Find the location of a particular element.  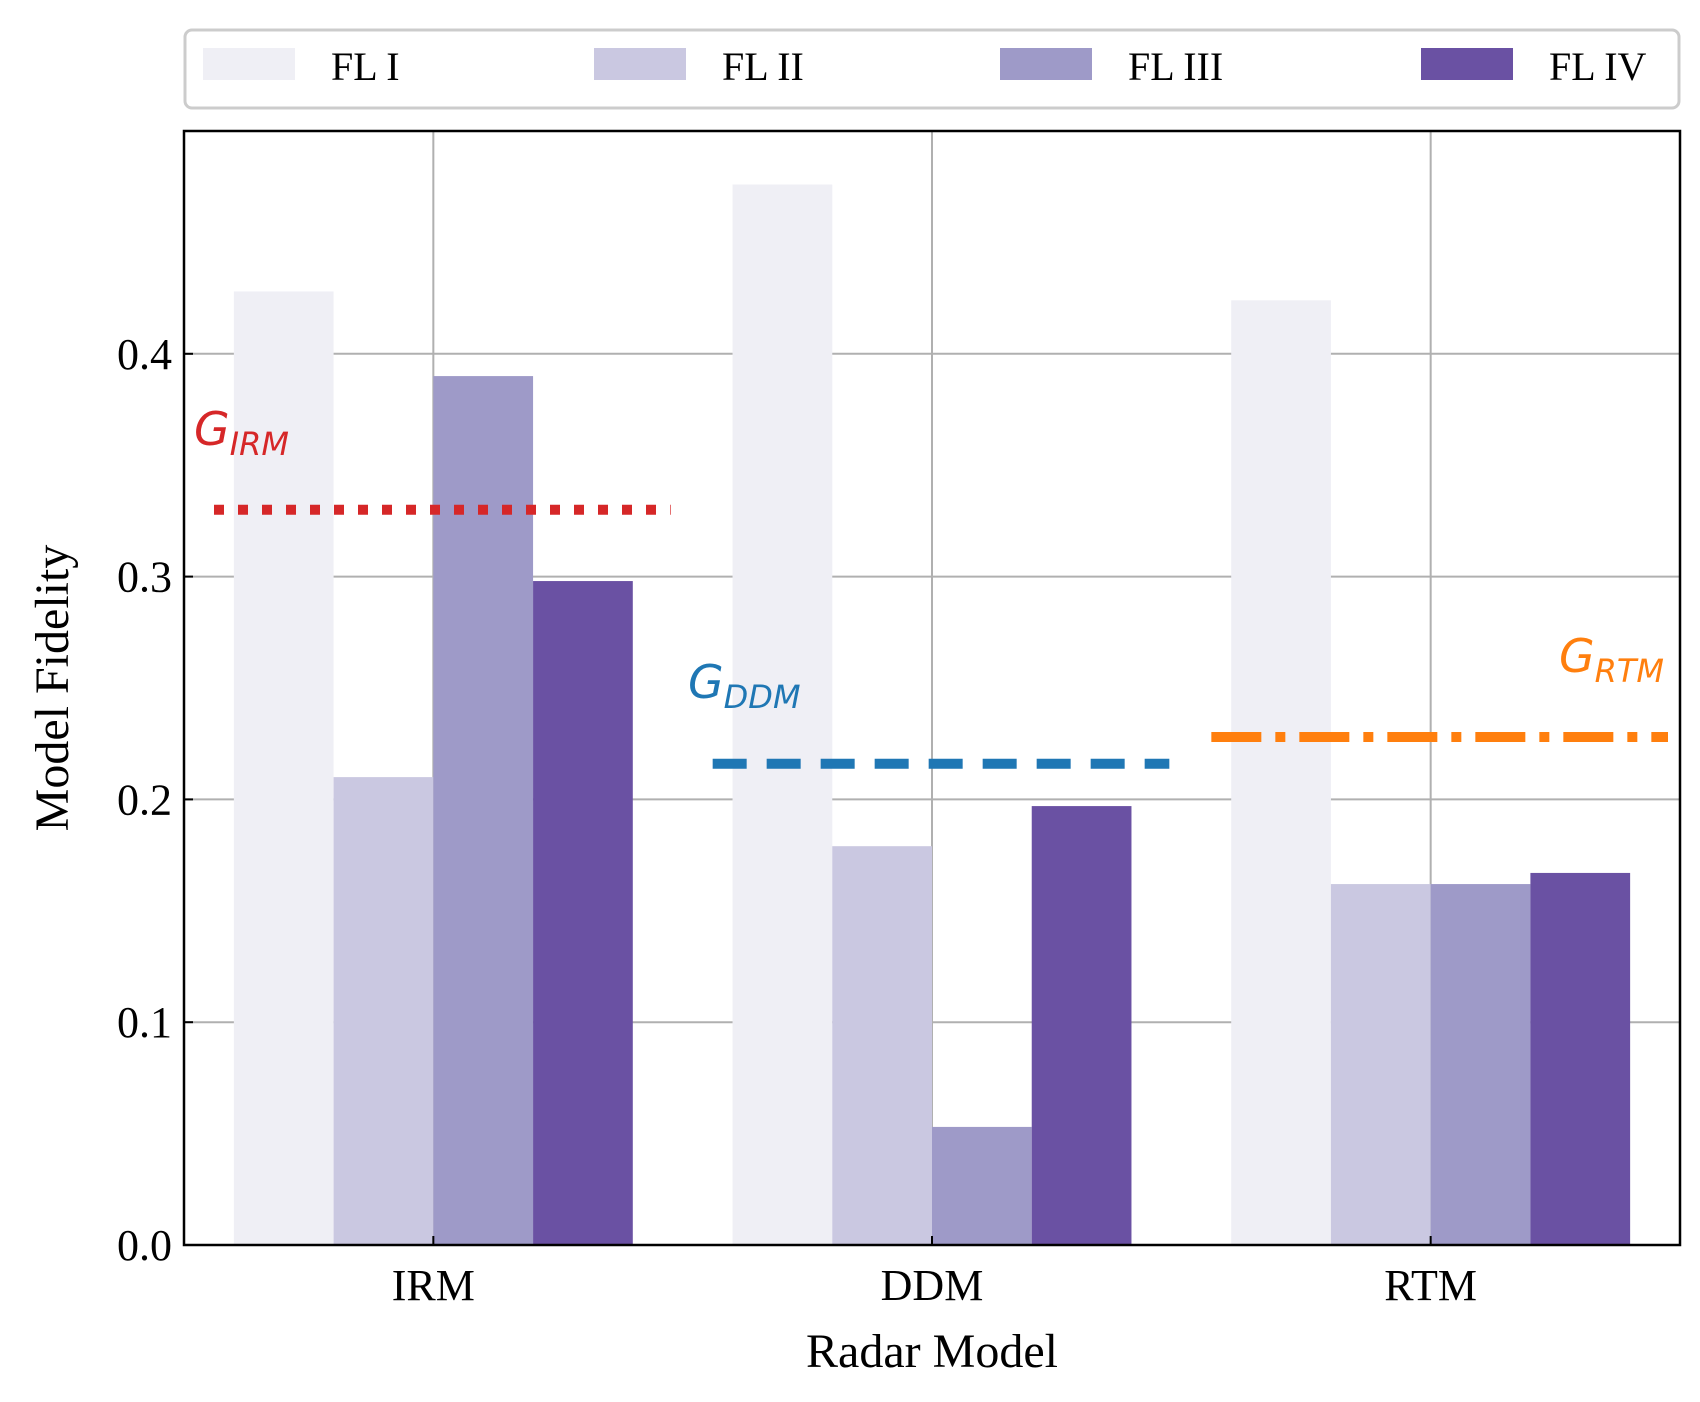

reference-label-rtm: GRTM is located at coordinates (1611, 659).